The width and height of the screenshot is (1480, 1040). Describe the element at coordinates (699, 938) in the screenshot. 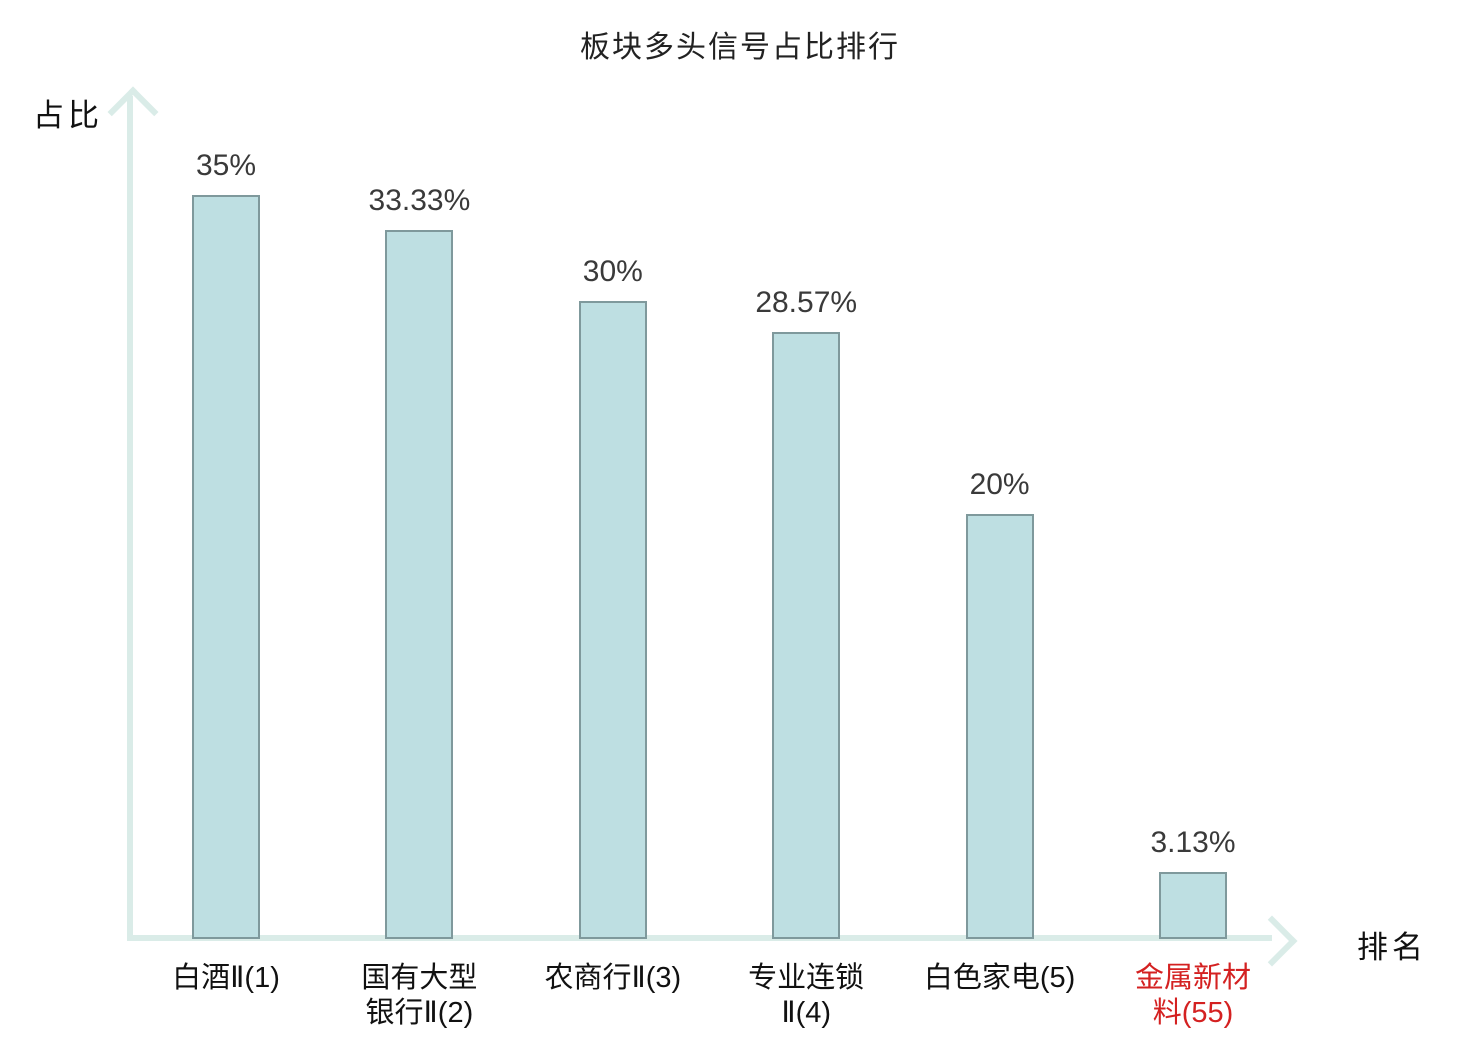

I see `x-axis-line` at that location.